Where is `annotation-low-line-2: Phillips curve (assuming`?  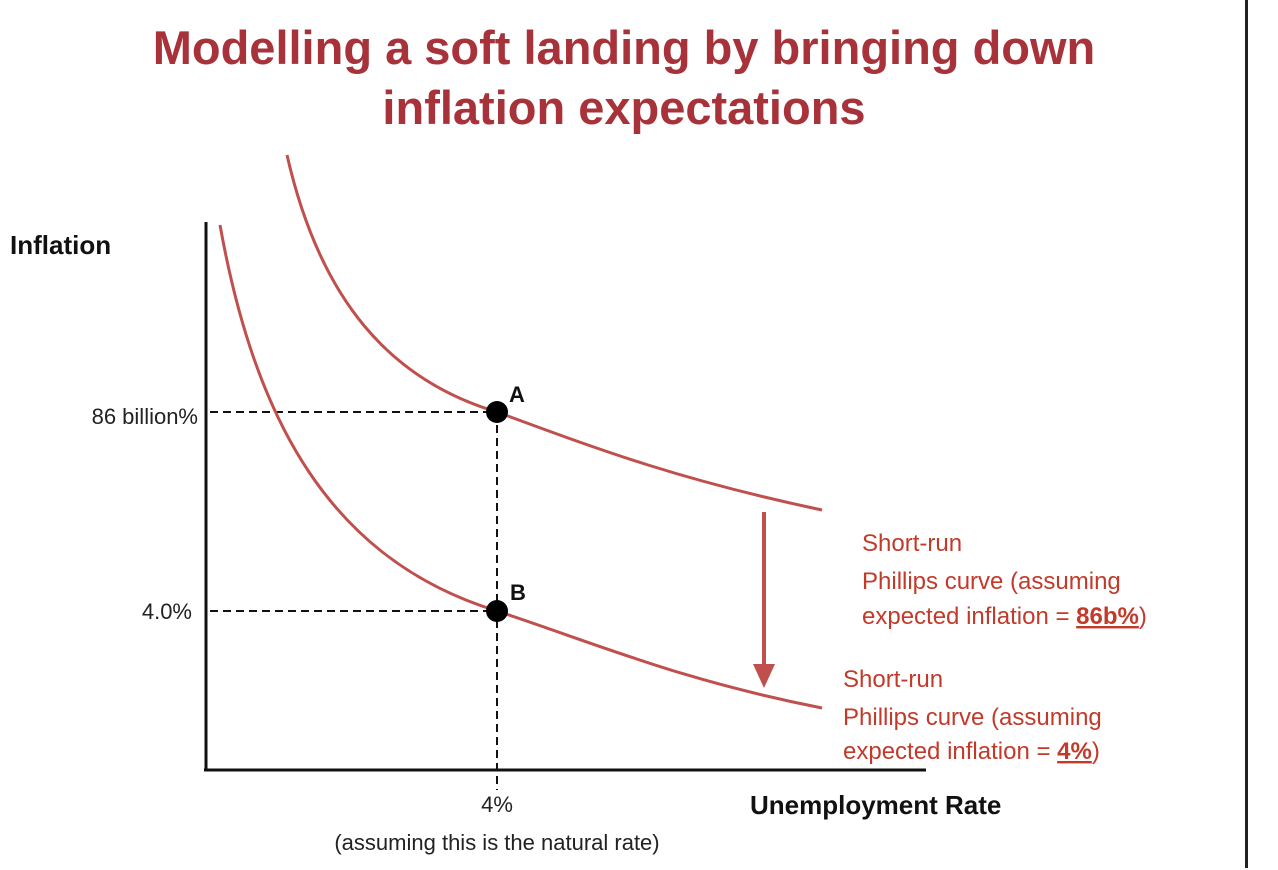 annotation-low-line-2: Phillips curve (assuming is located at coordinates (972, 717).